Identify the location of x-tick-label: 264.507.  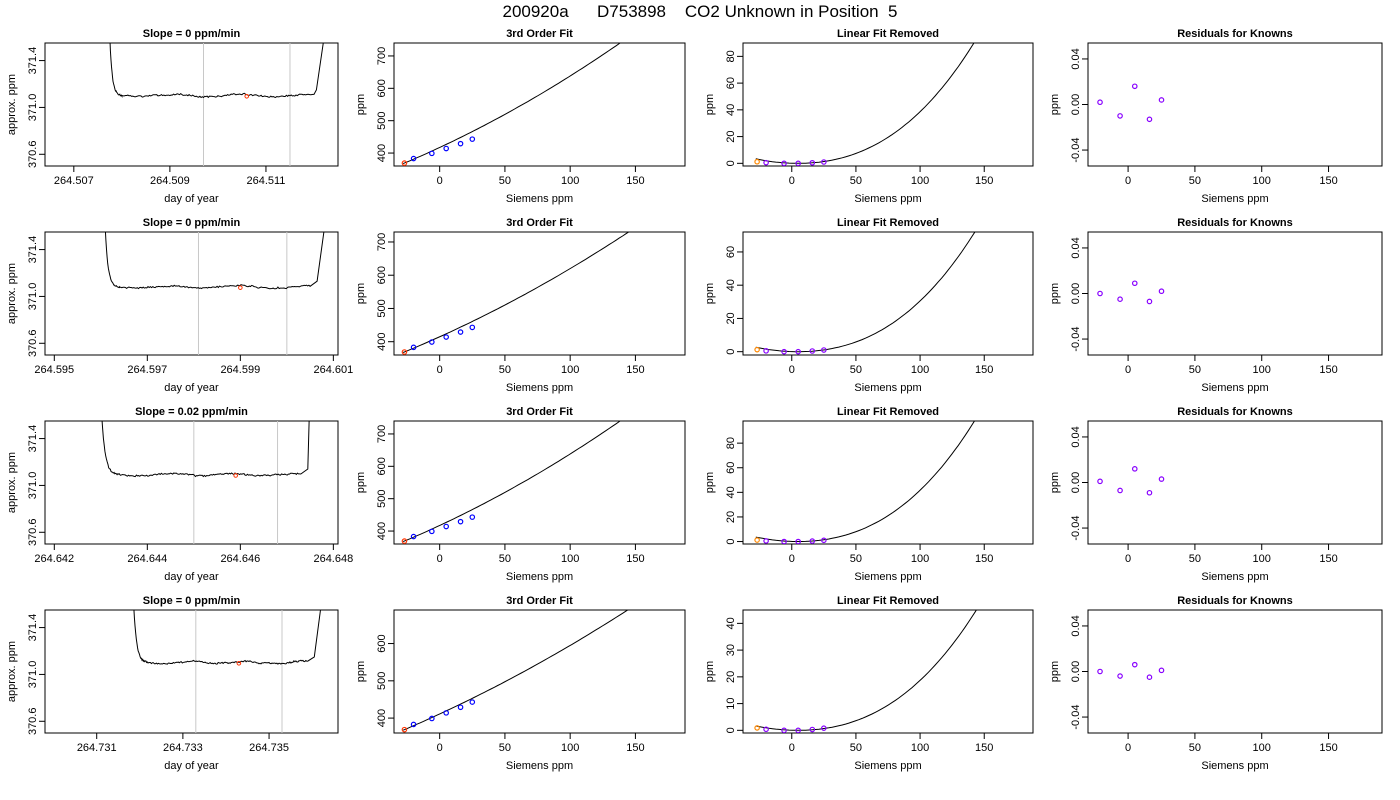
(74, 181).